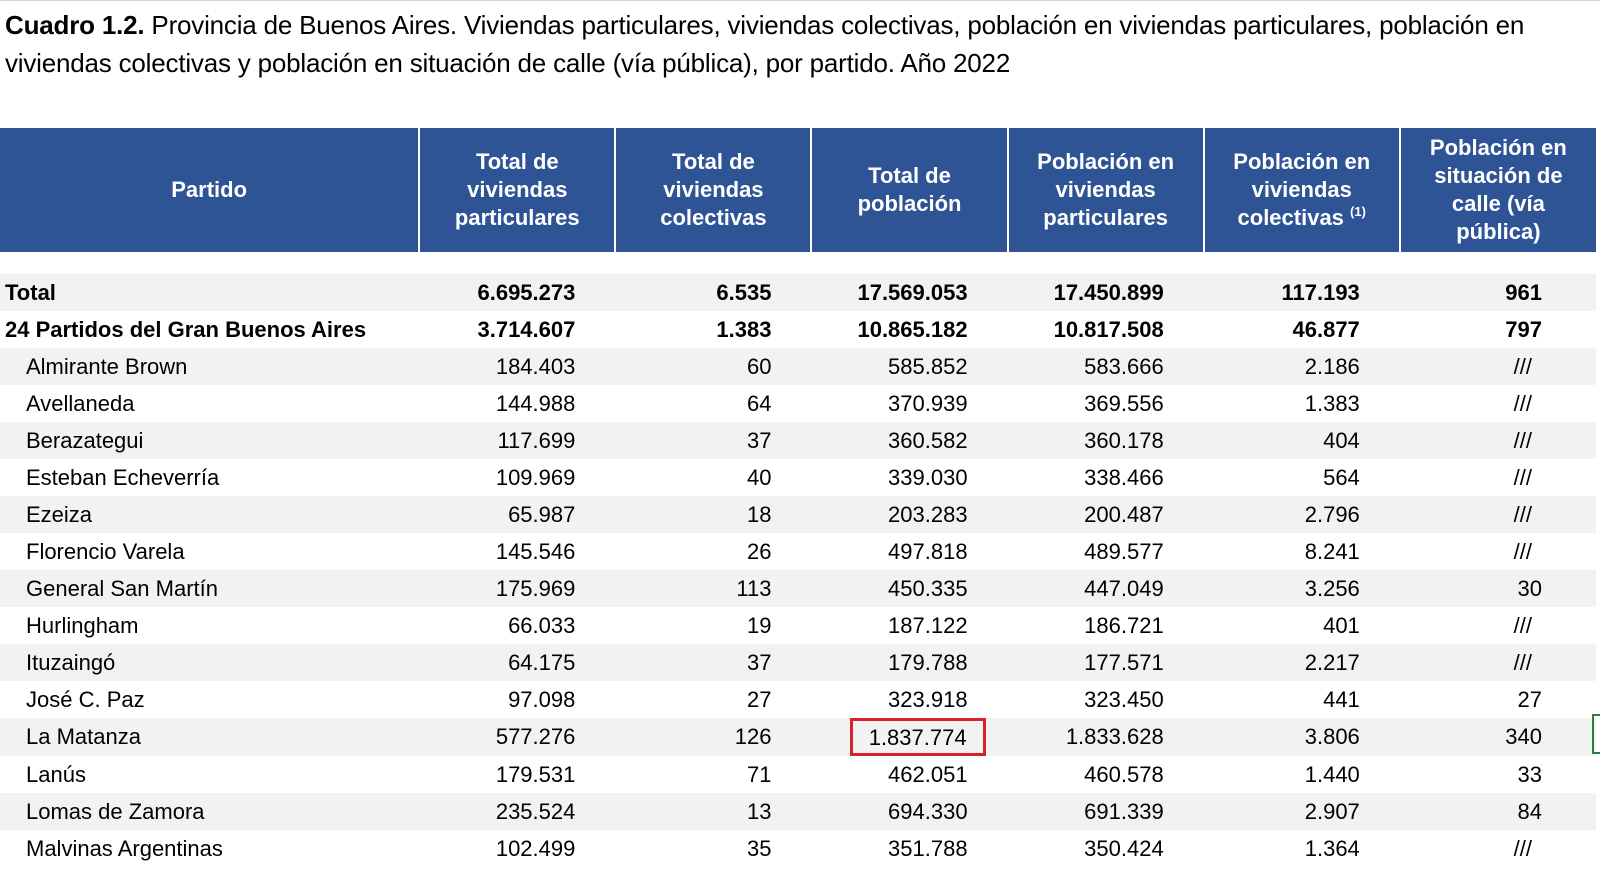 The height and width of the screenshot is (875, 1600). Describe the element at coordinates (1301, 662) in the screenshot. I see `cell-poblacion-viviendas-colectivas: 2.217` at that location.